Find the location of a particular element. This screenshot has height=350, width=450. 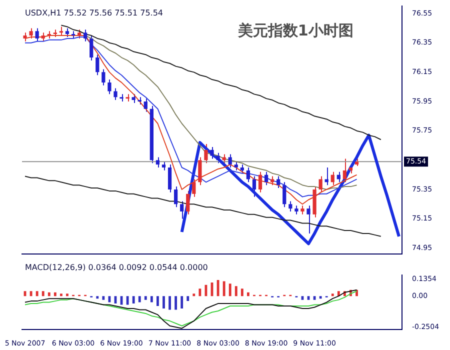

annotation: USDX,H1 75.52 75.56 75.51 75.54 is located at coordinates (94, 13).